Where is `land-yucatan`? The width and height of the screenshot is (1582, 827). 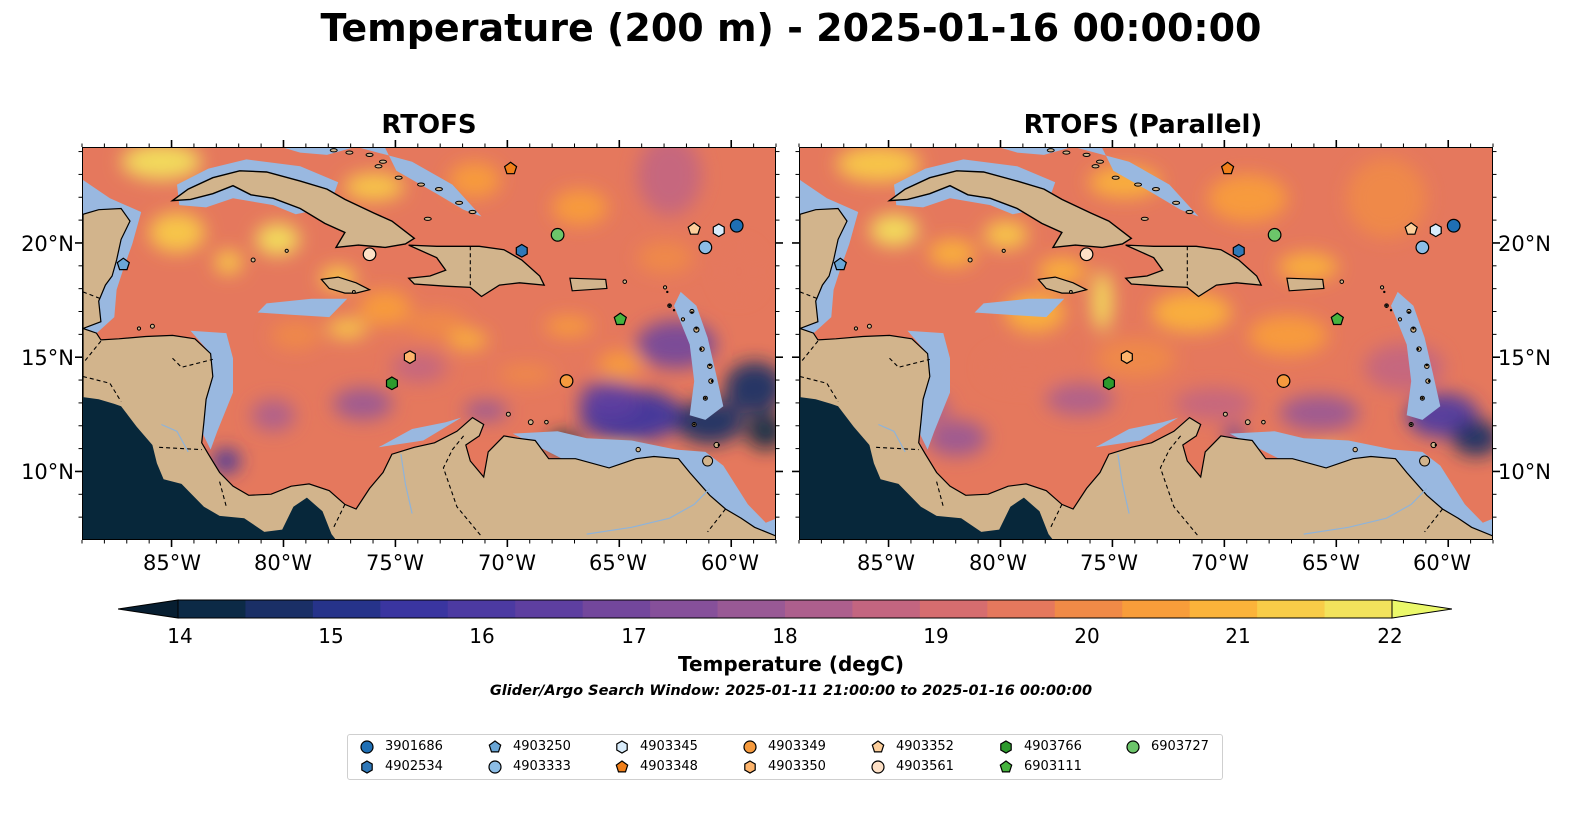
land-yucatan is located at coordinates (107, 268).